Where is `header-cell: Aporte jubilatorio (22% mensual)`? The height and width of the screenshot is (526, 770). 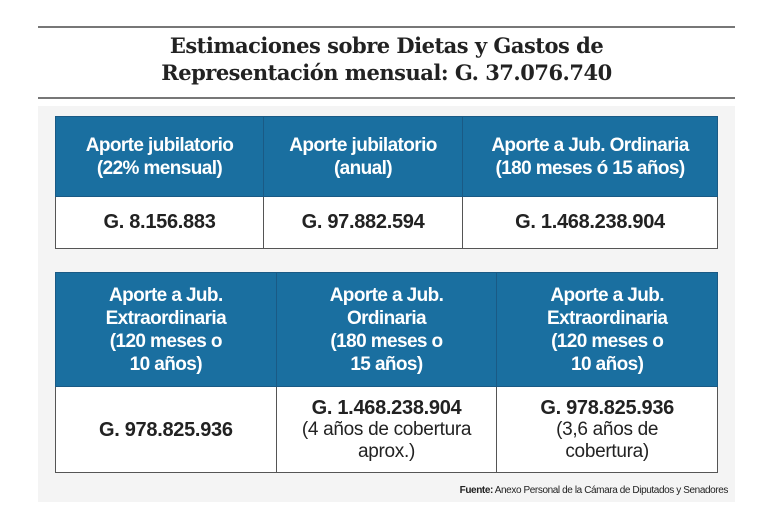 header-cell: Aporte jubilatorio (22% mensual) is located at coordinates (159, 156).